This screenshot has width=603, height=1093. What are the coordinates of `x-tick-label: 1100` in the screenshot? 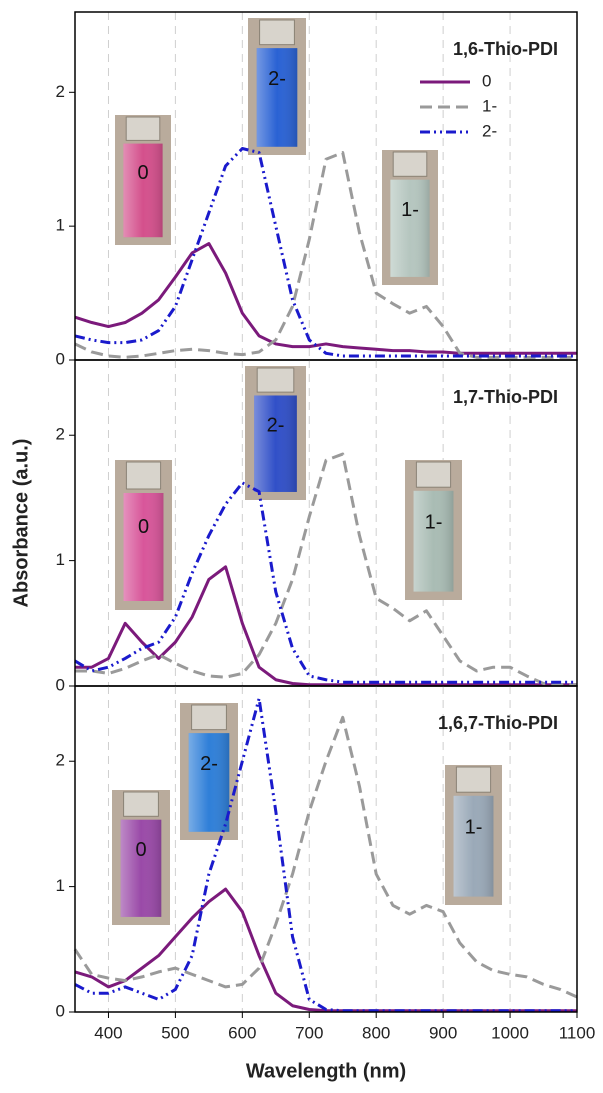 It's located at (577, 1032).